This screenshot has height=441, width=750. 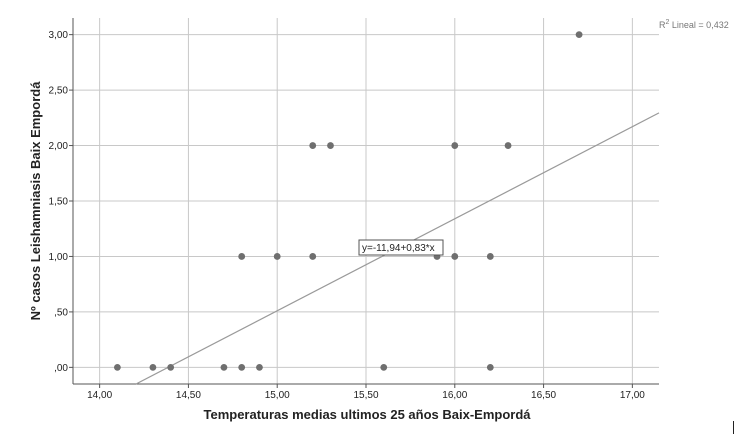 What do you see at coordinates (35, 201) in the screenshot?
I see `y-axis-title: Nº casos Leishamniasis Baix Empordá` at bounding box center [35, 201].